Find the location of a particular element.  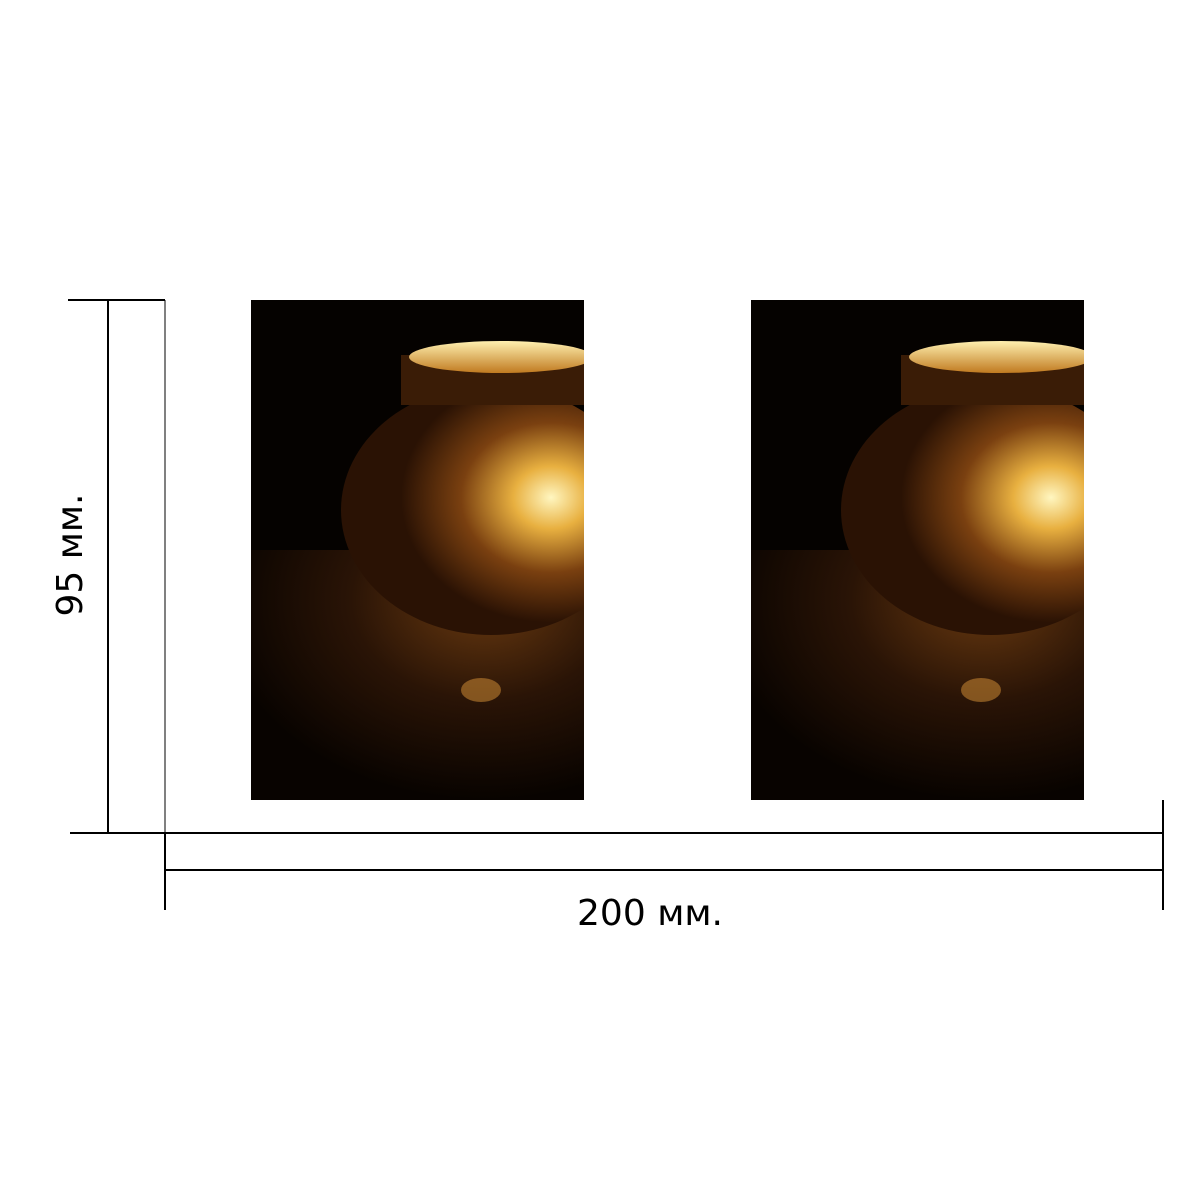

height-label: 95 мм. is located at coordinates (70, 554).